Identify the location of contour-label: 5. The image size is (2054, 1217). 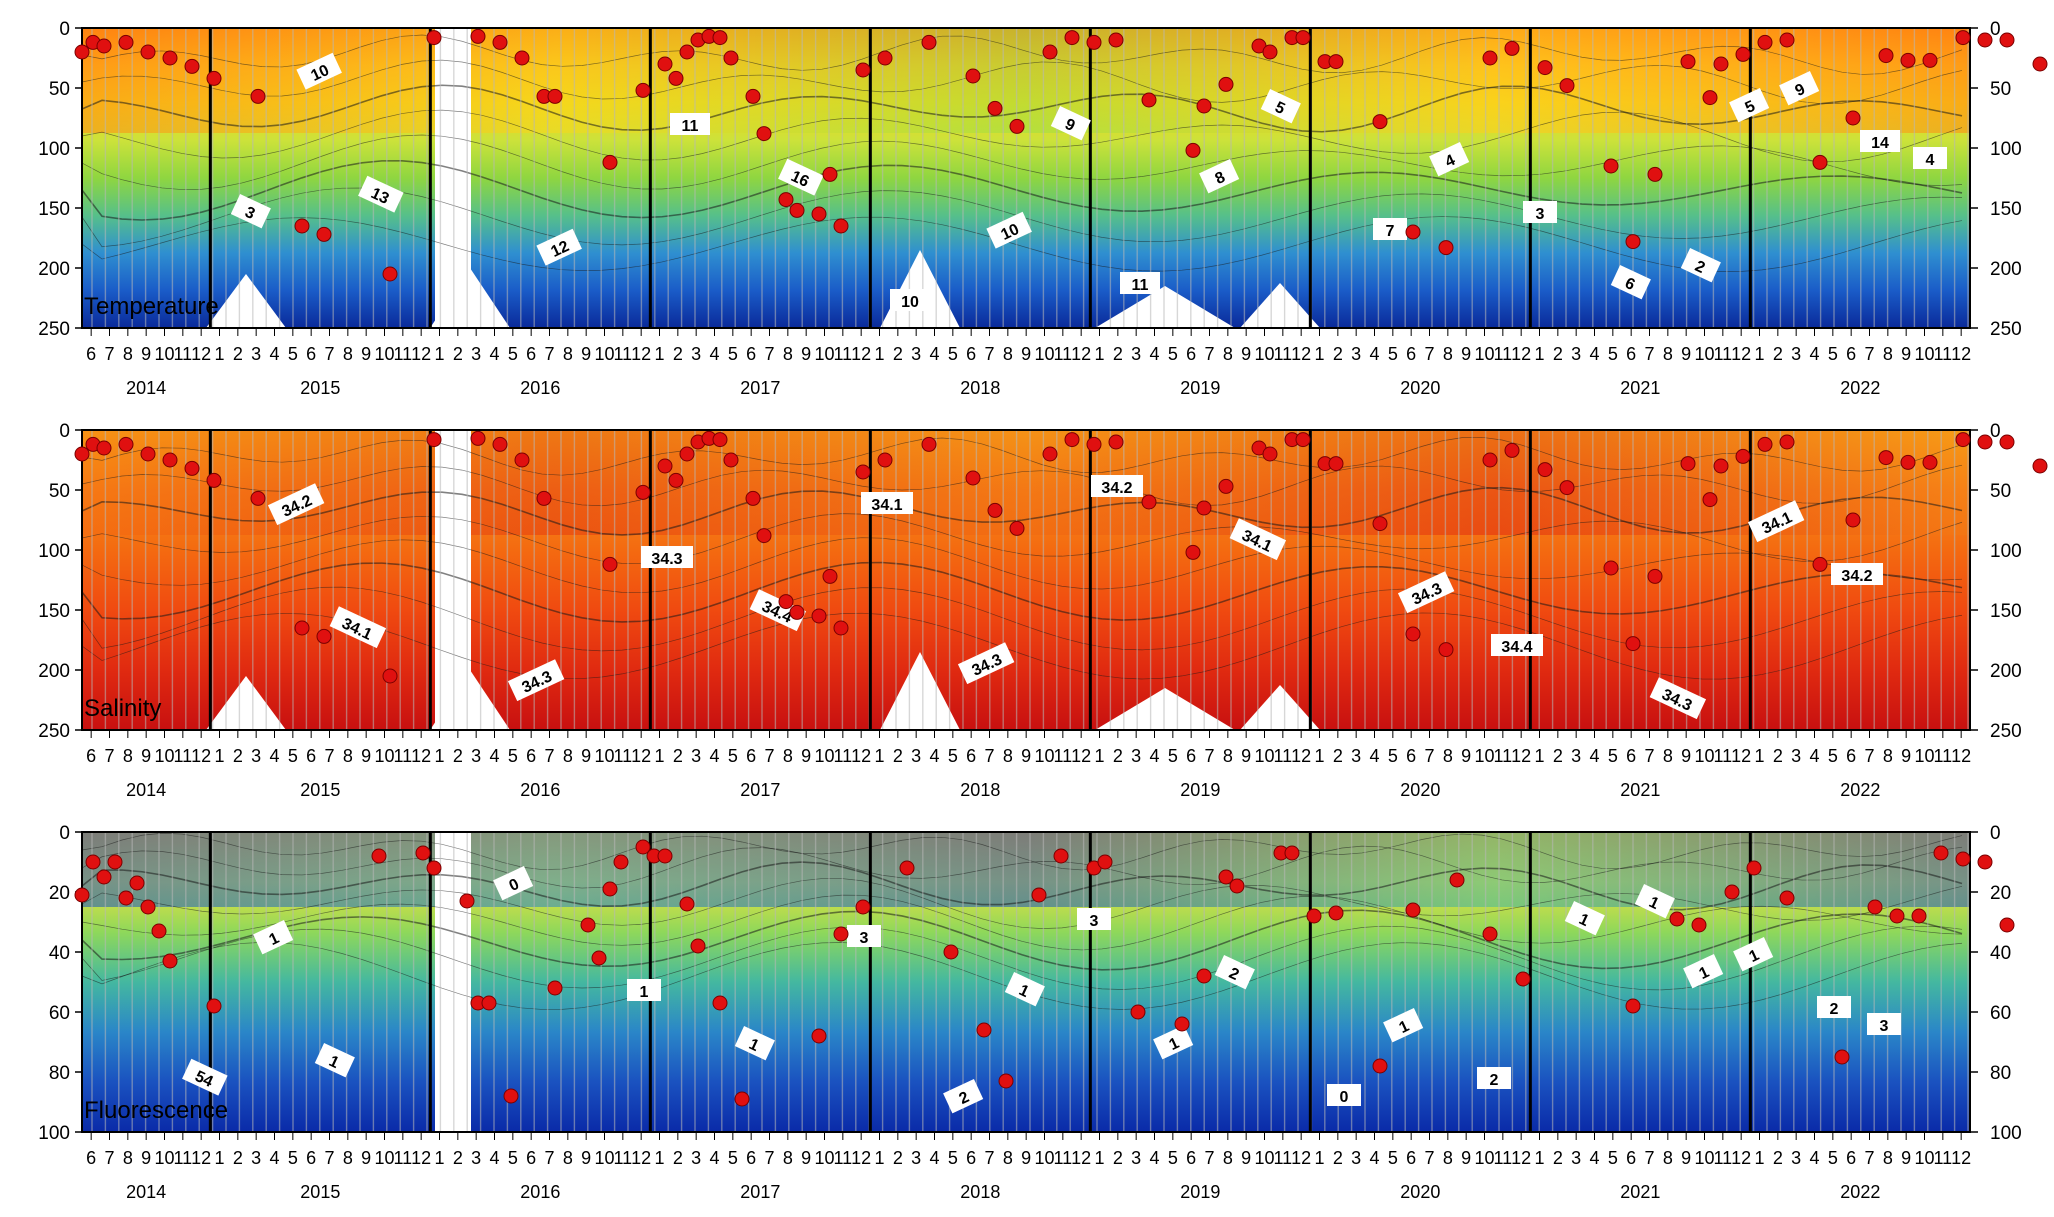
(1749, 105).